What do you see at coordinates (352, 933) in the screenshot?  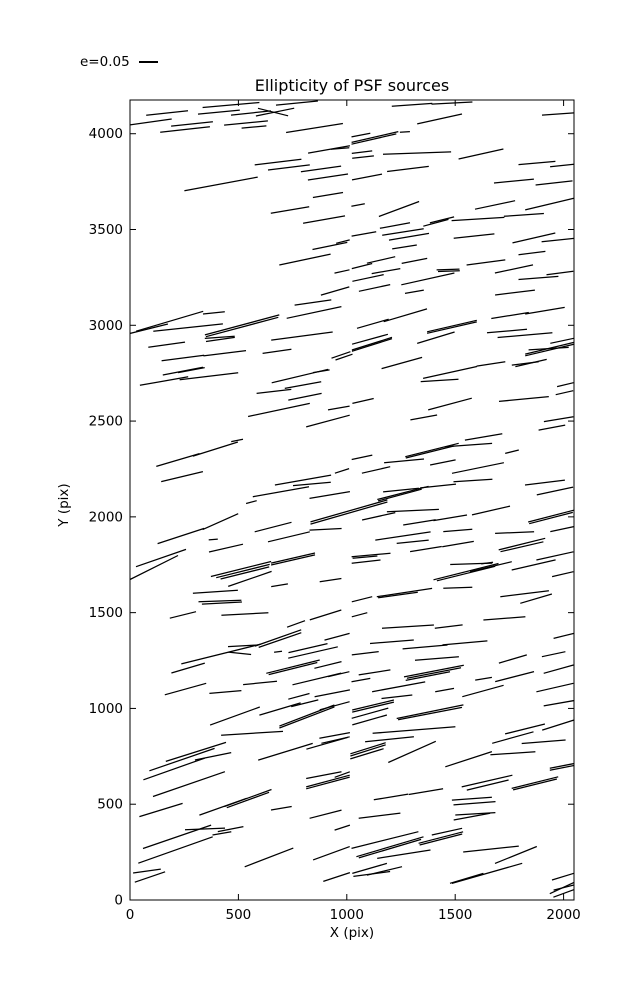 I see `x-axis-label: X (pix)` at bounding box center [352, 933].